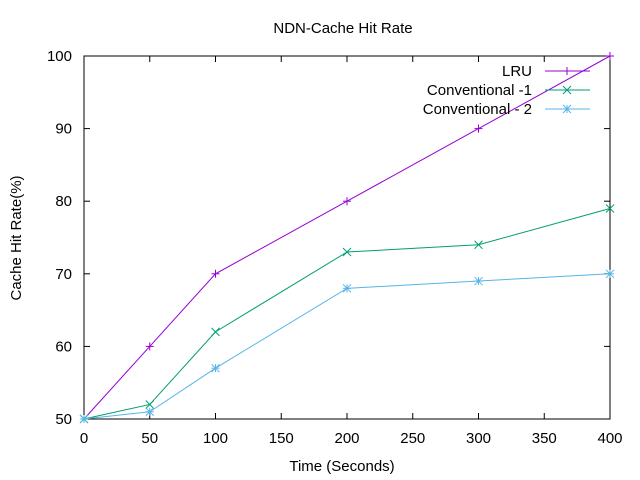 Image resolution: width=640 pixels, height=480 pixels. Describe the element at coordinates (63, 129) in the screenshot. I see `y-tick-label: 90` at that location.